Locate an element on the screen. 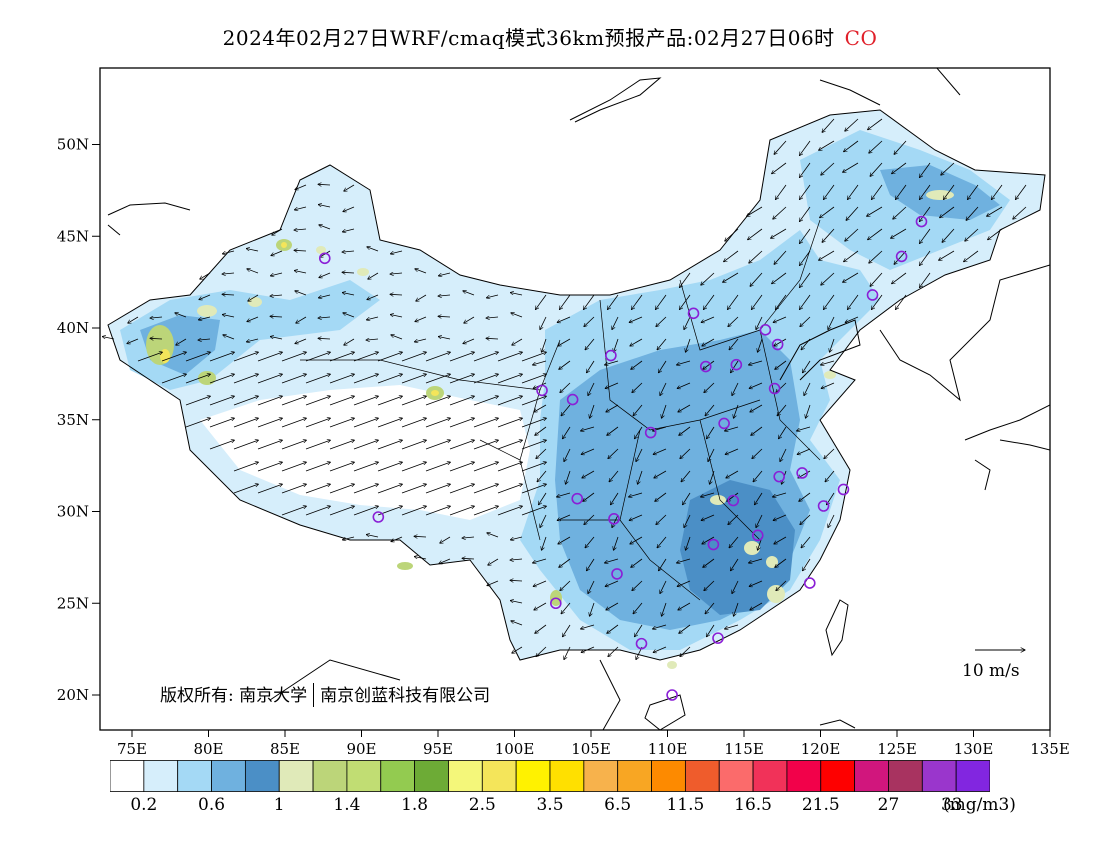 This screenshot has height=850, width=1100. colorbar-label: 0.6 is located at coordinates (212, 805).